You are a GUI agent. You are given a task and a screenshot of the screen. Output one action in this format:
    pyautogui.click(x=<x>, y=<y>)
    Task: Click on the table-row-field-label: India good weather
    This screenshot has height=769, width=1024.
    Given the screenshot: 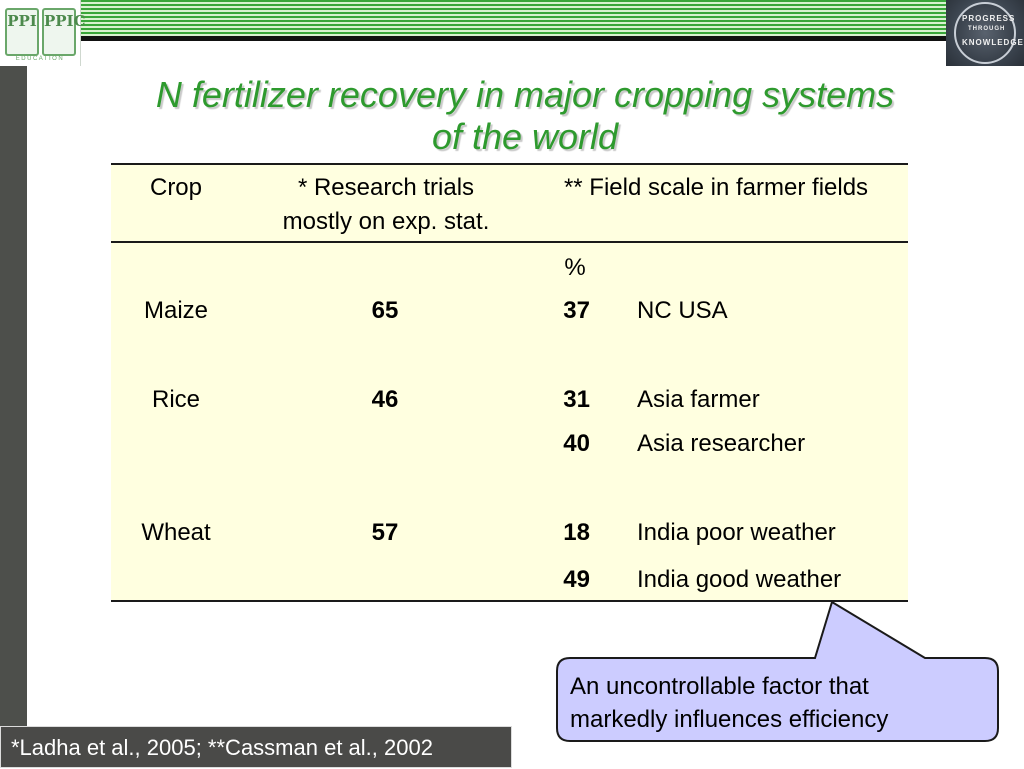 What is the action you would take?
    pyautogui.click(x=739, y=579)
    